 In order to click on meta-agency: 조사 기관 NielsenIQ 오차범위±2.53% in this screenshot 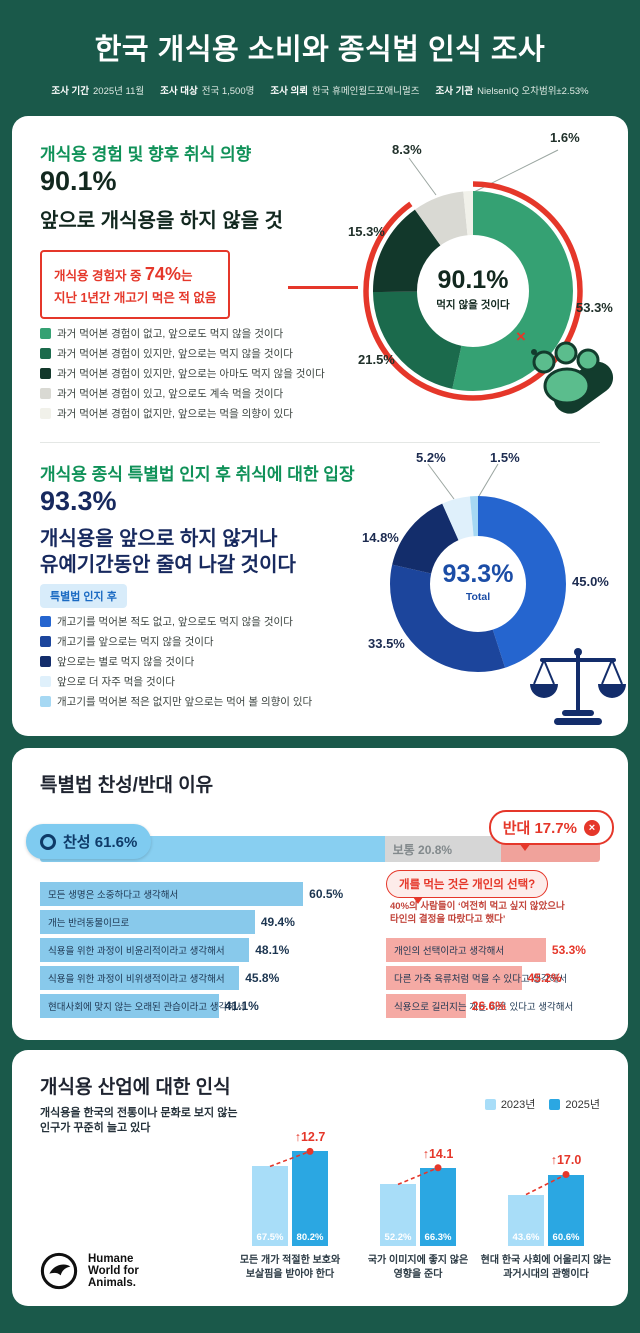, I will do `click(512, 91)`.